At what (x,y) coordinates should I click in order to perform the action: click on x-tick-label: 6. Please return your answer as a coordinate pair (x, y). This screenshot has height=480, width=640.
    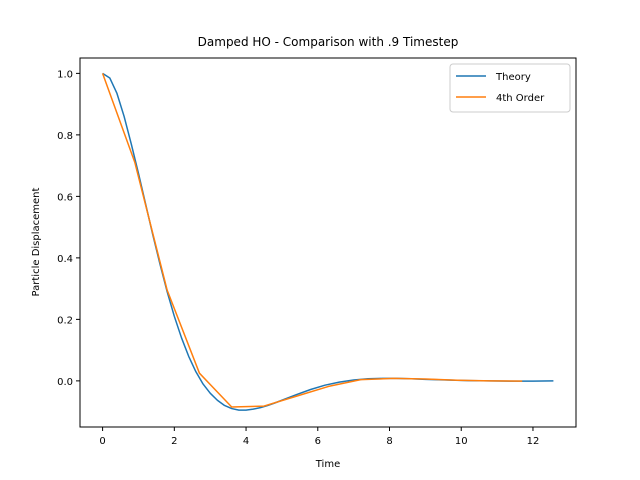
    Looking at the image, I should click on (318, 441).